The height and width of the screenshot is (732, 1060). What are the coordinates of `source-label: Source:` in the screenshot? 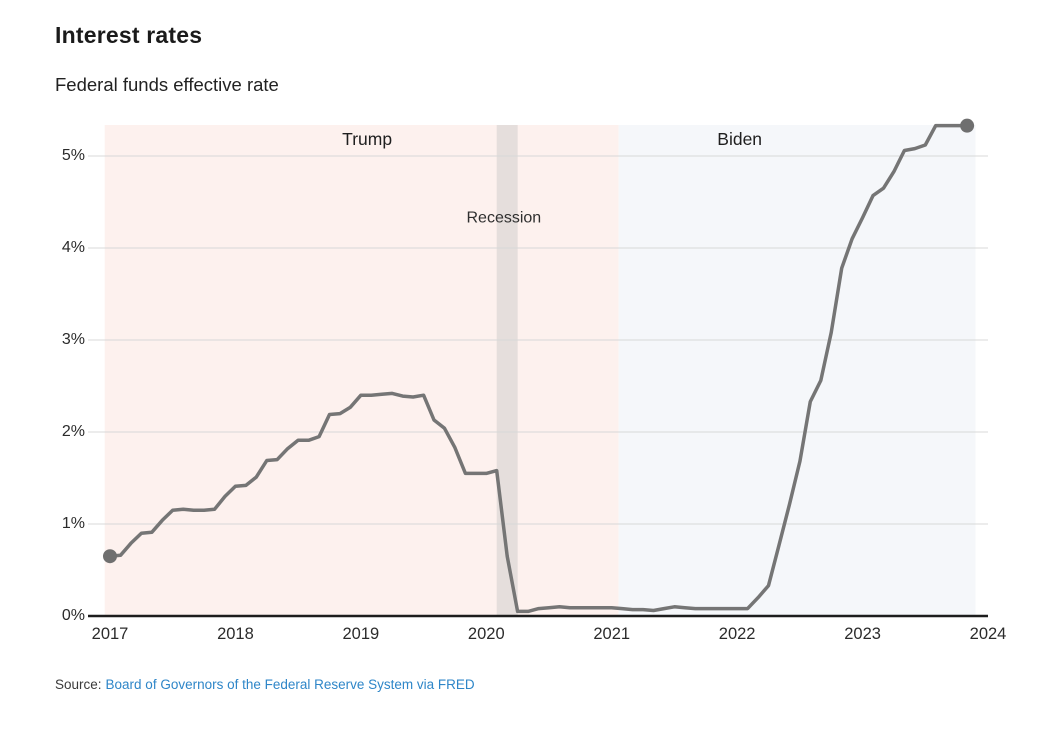 It's located at (78, 684).